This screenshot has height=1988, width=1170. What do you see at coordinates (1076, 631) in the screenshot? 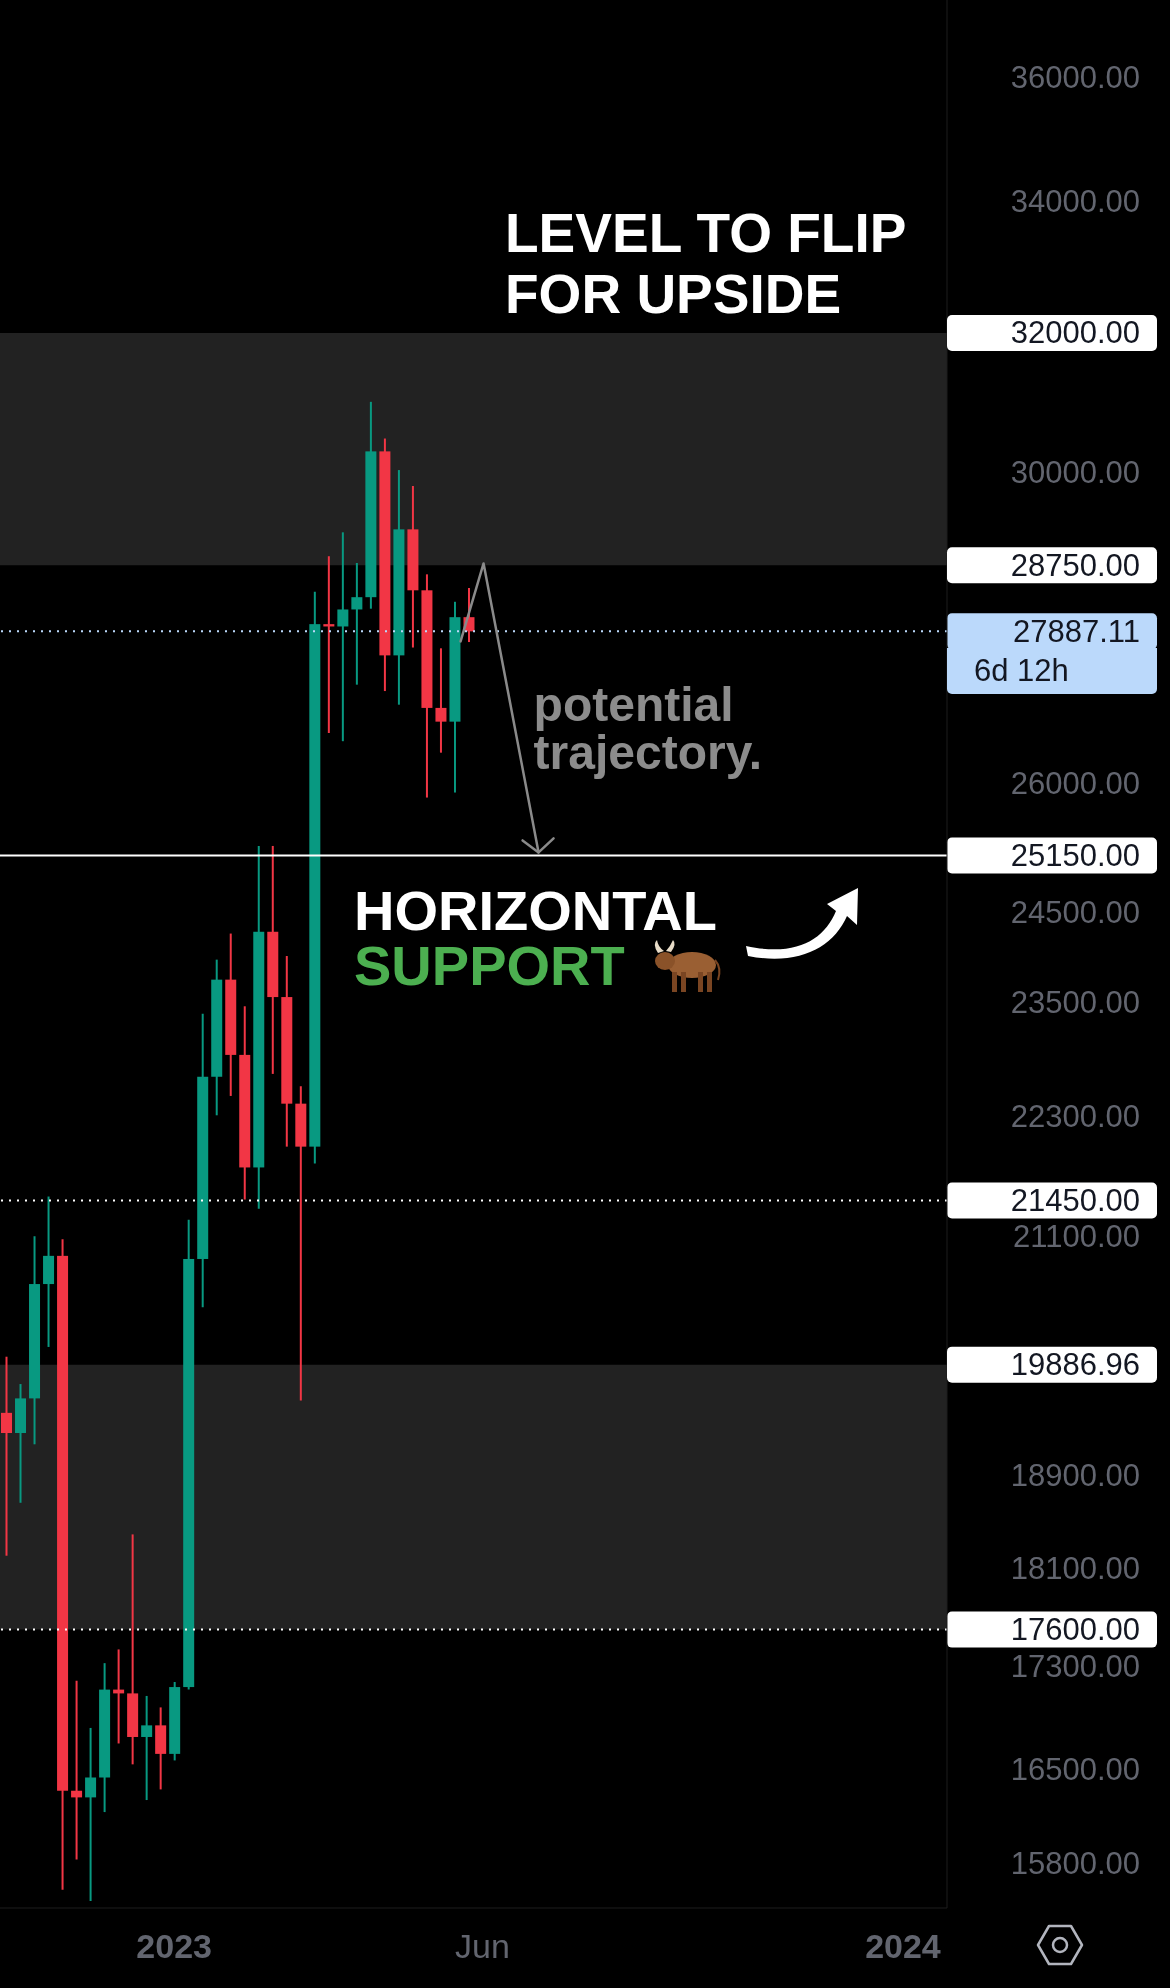
I see `ref-line-label: 27887.11` at bounding box center [1076, 631].